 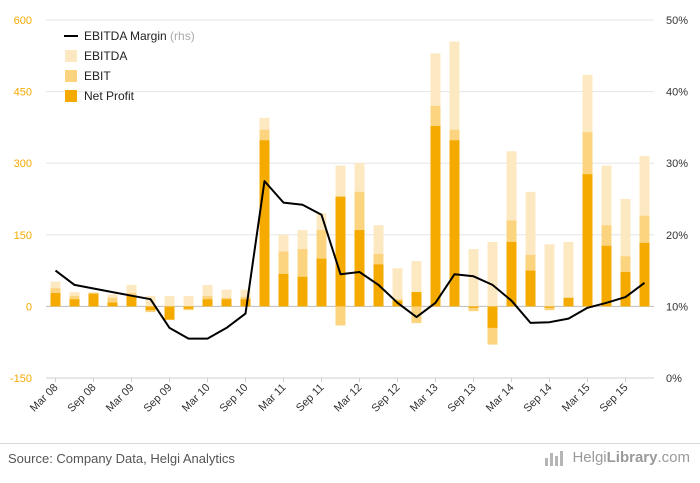 I want to click on y-left-tick-label: 150, so click(x=23, y=236).